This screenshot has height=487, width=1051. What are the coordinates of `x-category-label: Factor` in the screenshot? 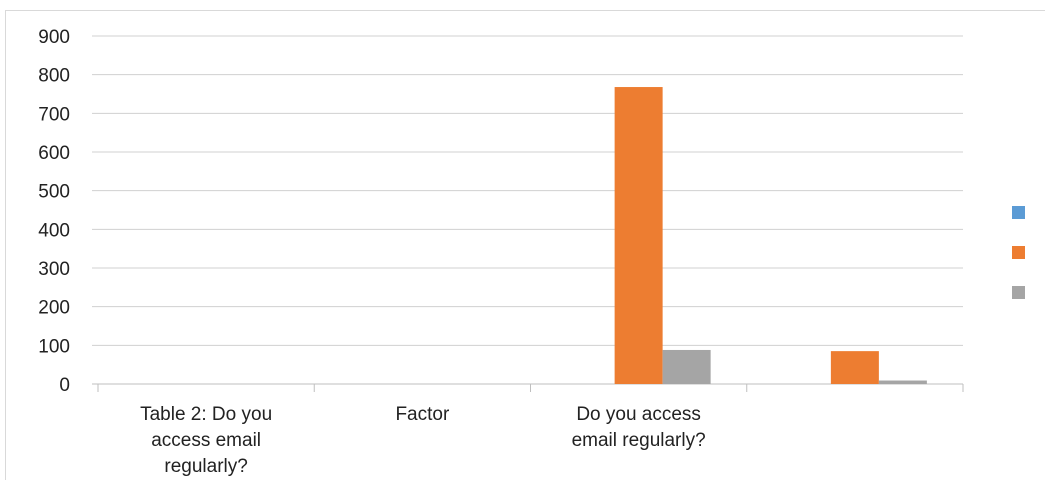 It's located at (422, 414).